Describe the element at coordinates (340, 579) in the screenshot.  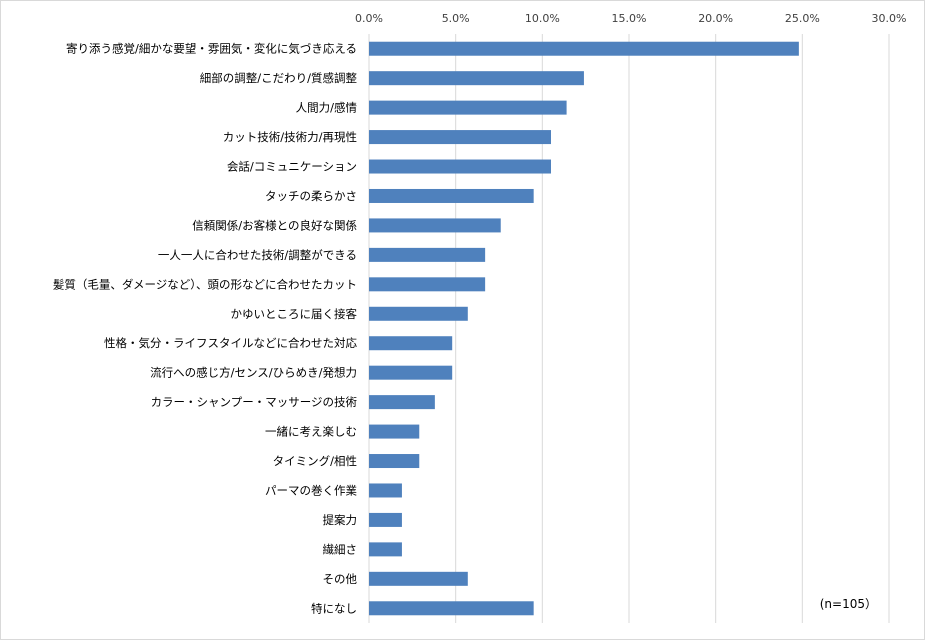
I see `category-label: その他` at that location.